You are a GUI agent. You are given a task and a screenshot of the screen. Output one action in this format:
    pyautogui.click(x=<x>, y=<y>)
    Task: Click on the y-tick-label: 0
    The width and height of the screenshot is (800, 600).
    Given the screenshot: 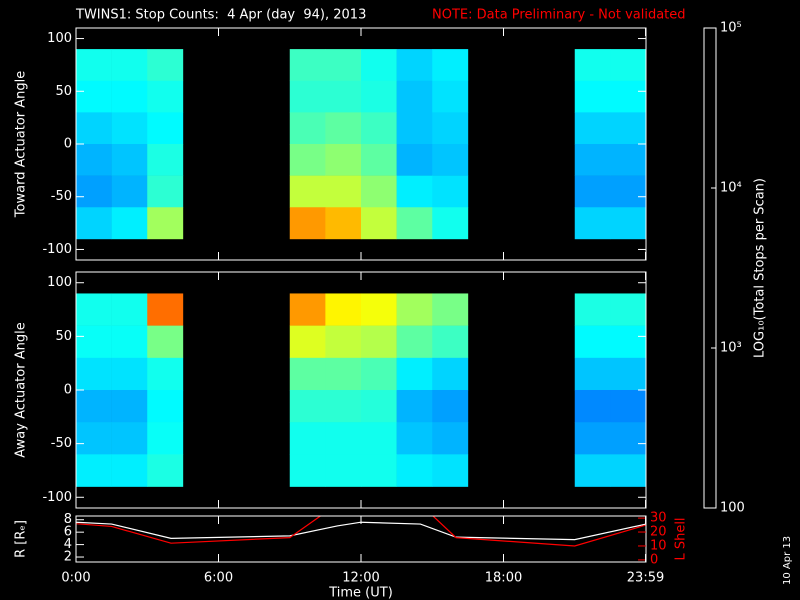 What is the action you would take?
    pyautogui.click(x=68, y=390)
    